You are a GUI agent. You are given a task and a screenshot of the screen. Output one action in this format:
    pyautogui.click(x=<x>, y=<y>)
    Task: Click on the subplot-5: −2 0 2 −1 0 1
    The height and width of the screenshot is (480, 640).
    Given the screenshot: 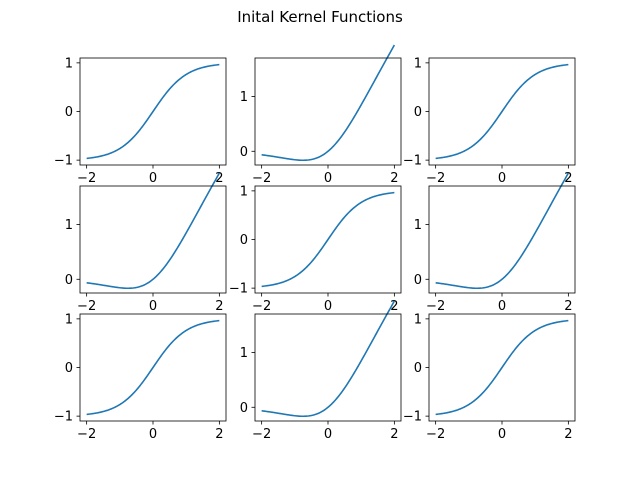 What is the action you would take?
    pyautogui.click(x=315, y=249)
    